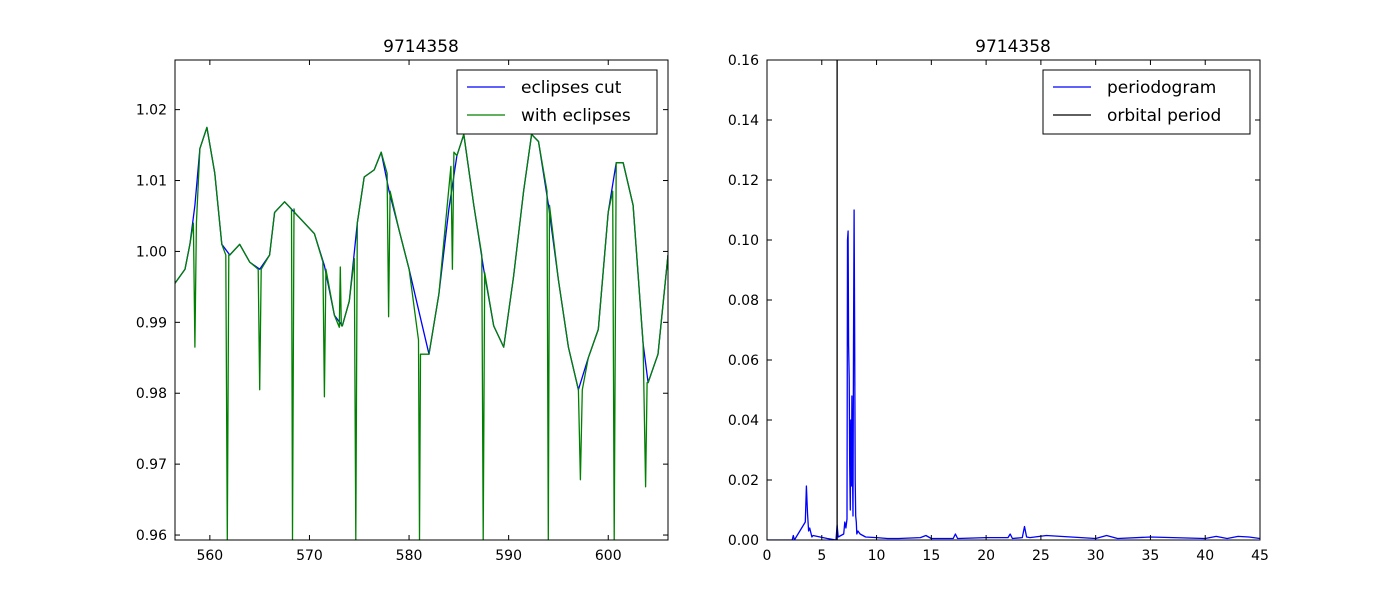 The height and width of the screenshot is (600, 1400). What do you see at coordinates (743, 481) in the screenshot?
I see `y-tick-label: 0.02` at bounding box center [743, 481].